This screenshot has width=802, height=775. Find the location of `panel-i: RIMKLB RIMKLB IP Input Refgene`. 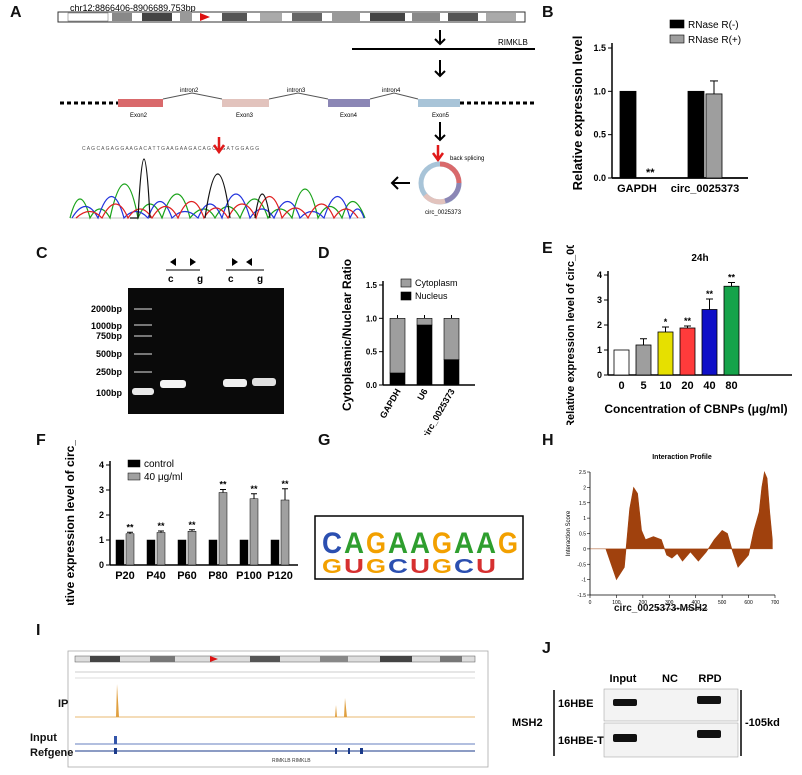

panel-i: RIMKLB RIMKLB IP Input Refgene is located at coordinates (260, 709).